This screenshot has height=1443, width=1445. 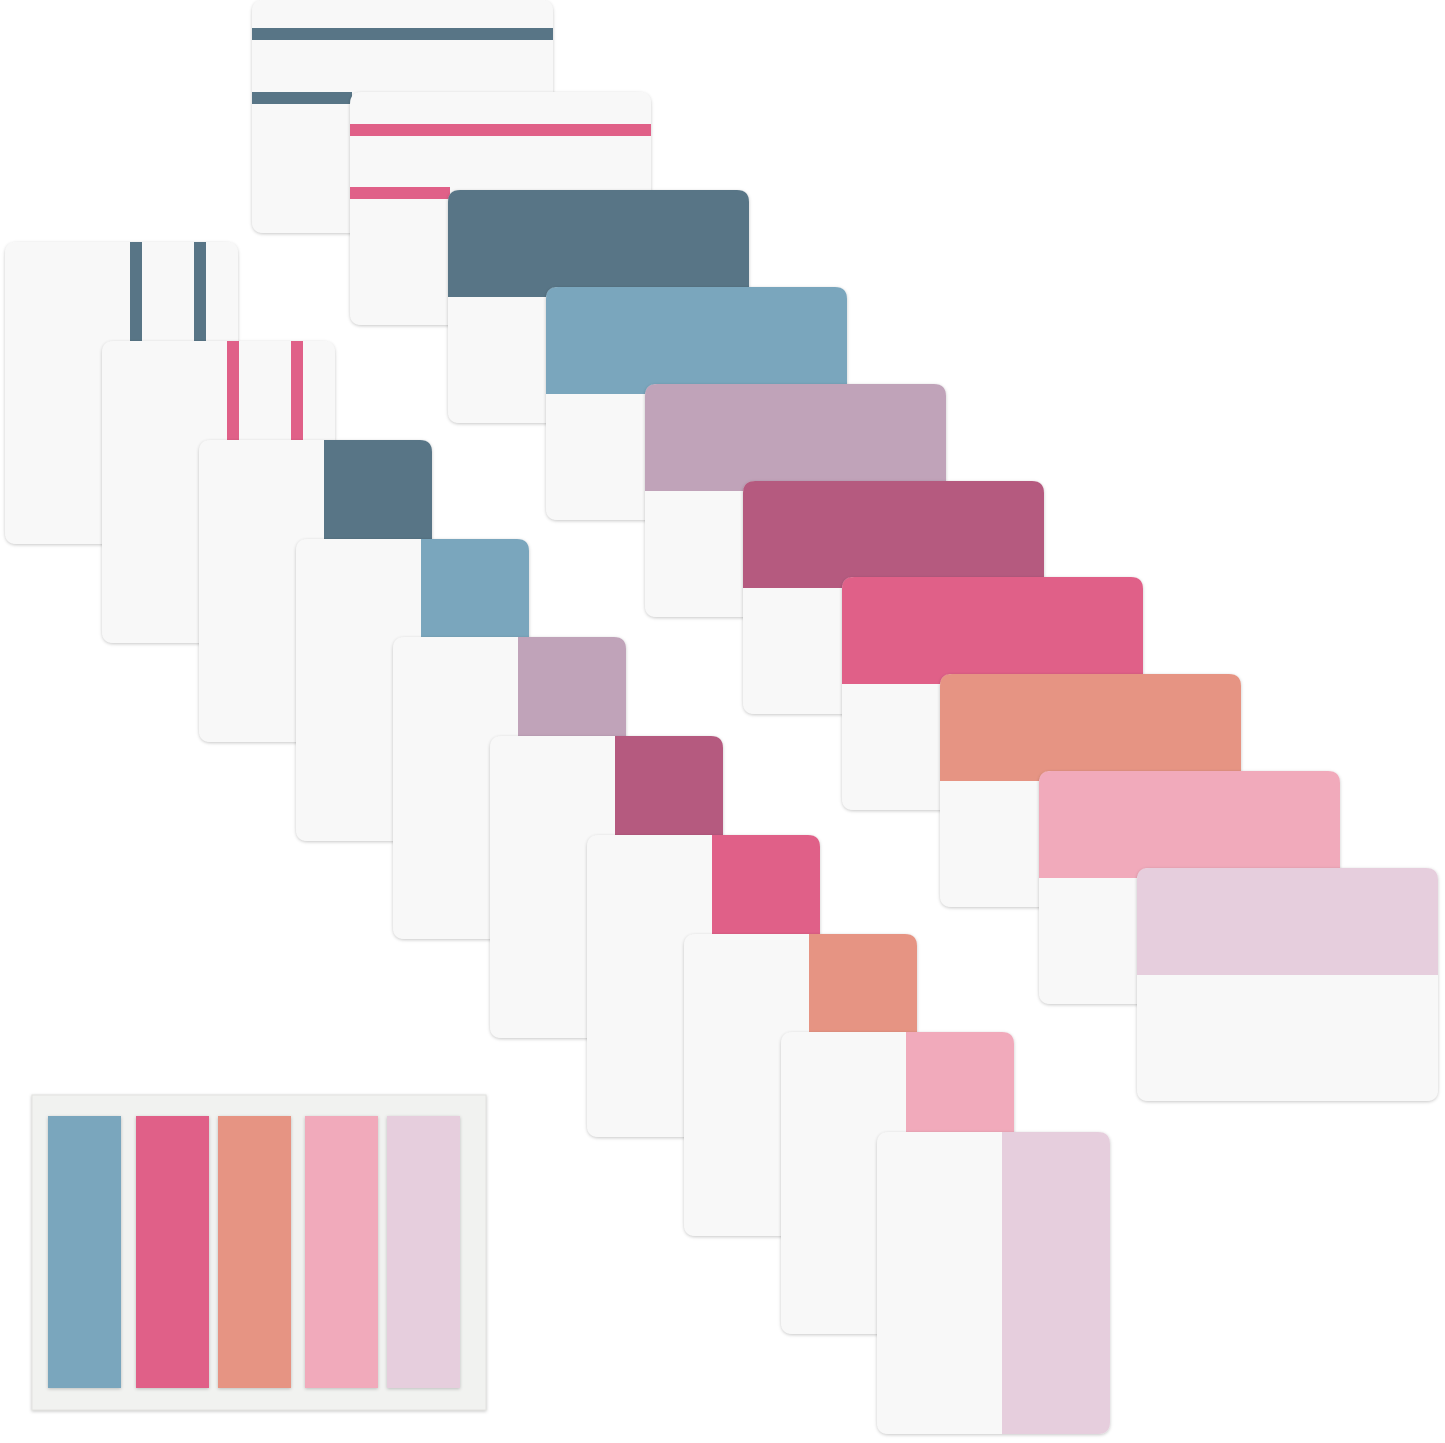 What do you see at coordinates (993, 1283) in the screenshot?
I see `vertical-tab` at bounding box center [993, 1283].